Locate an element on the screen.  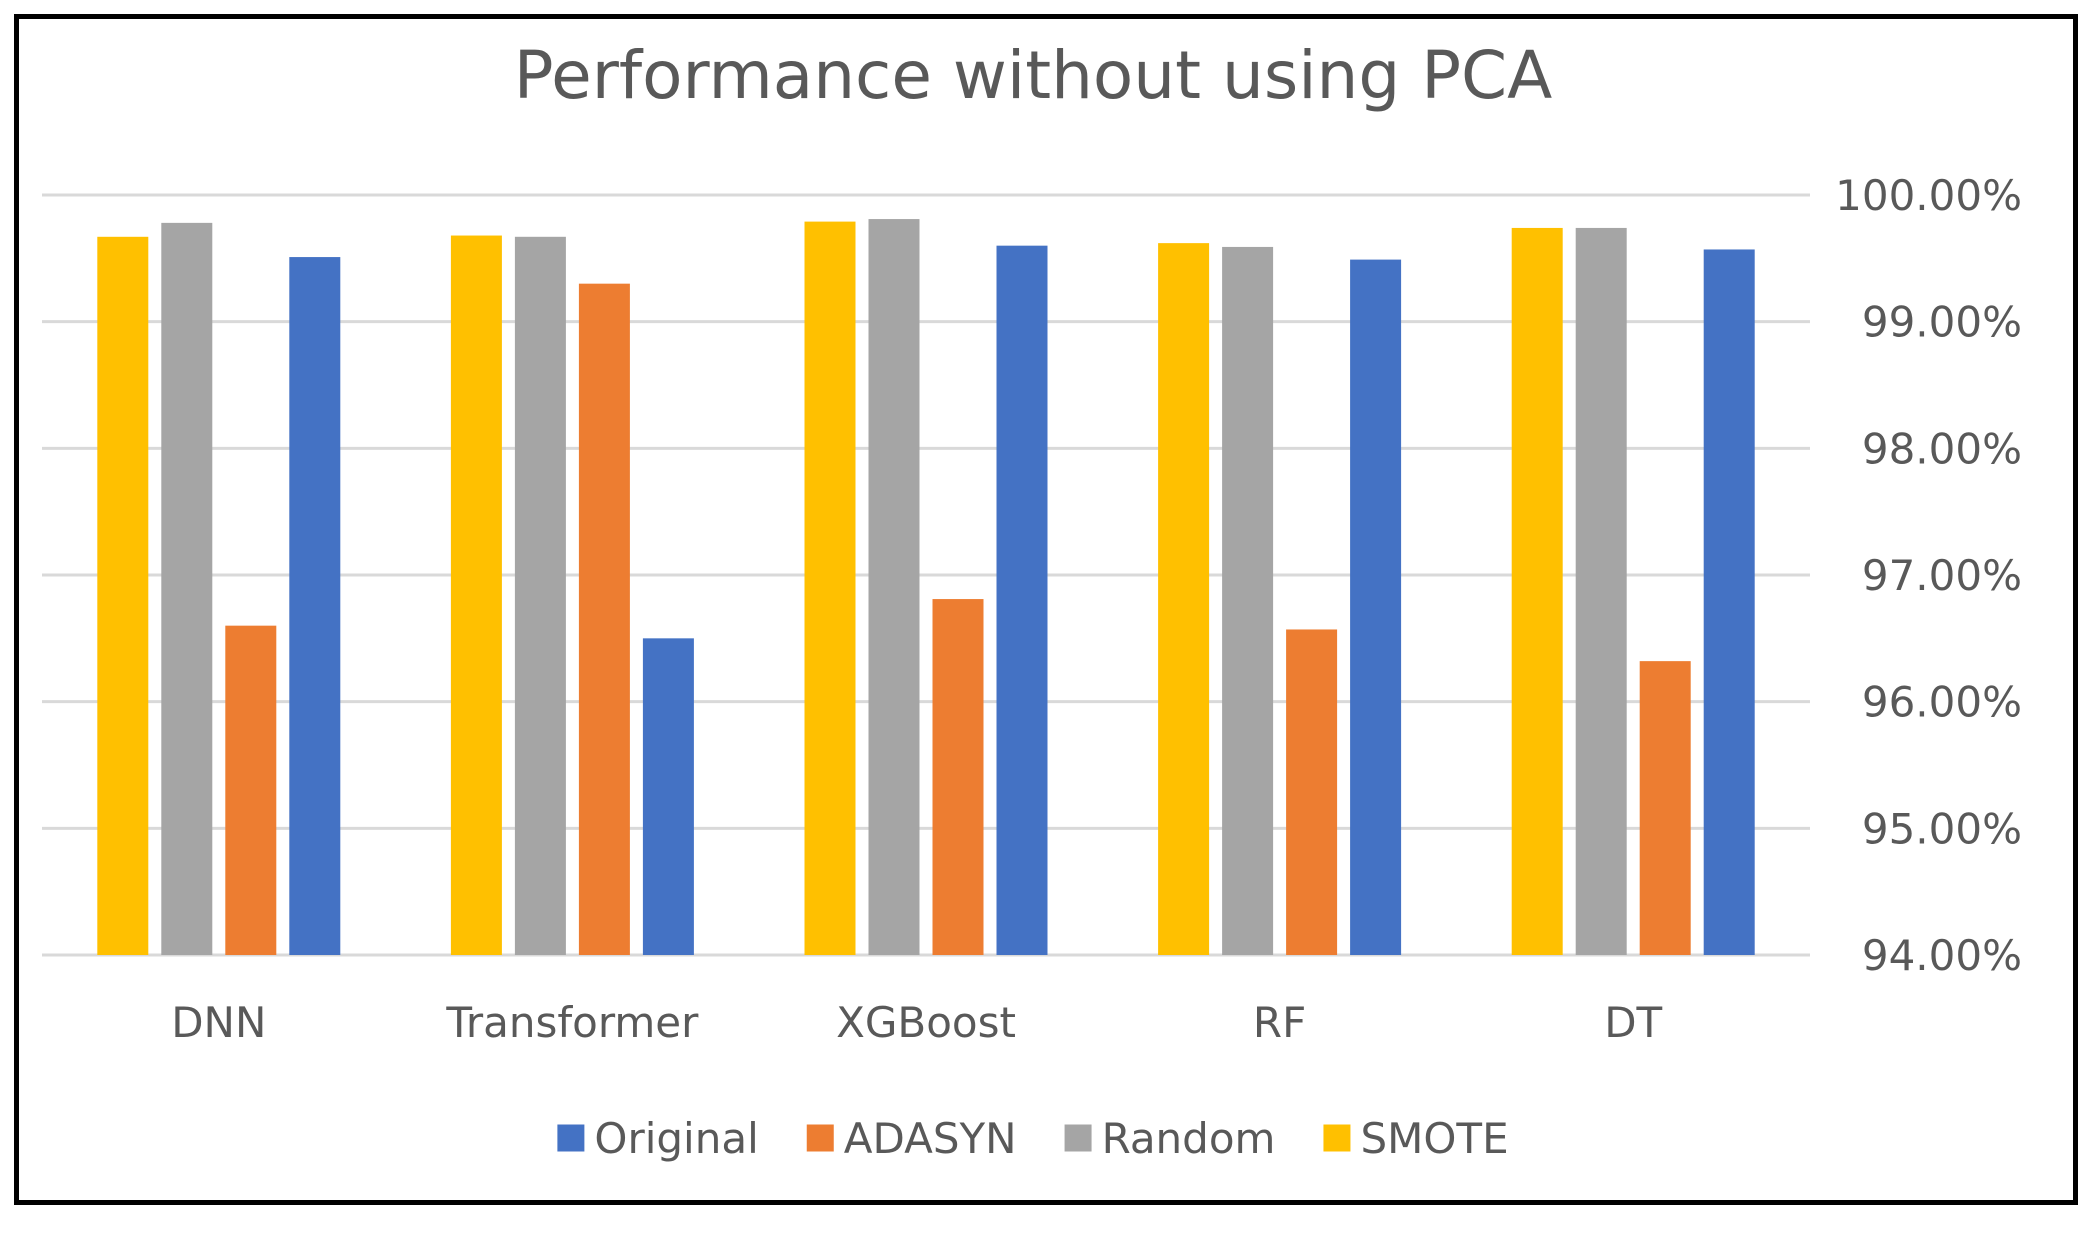
y-tick-label: 94.00% is located at coordinates (1942, 955).